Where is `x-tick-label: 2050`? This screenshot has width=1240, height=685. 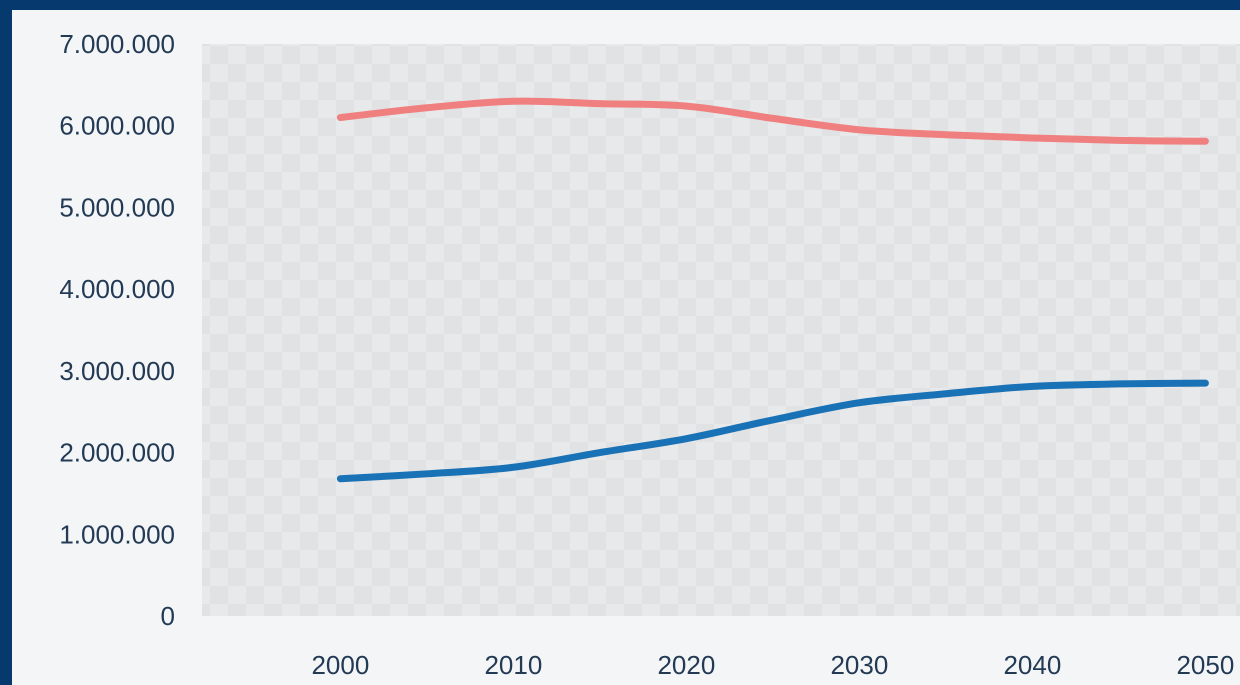
x-tick-label: 2050 is located at coordinates (1205, 665).